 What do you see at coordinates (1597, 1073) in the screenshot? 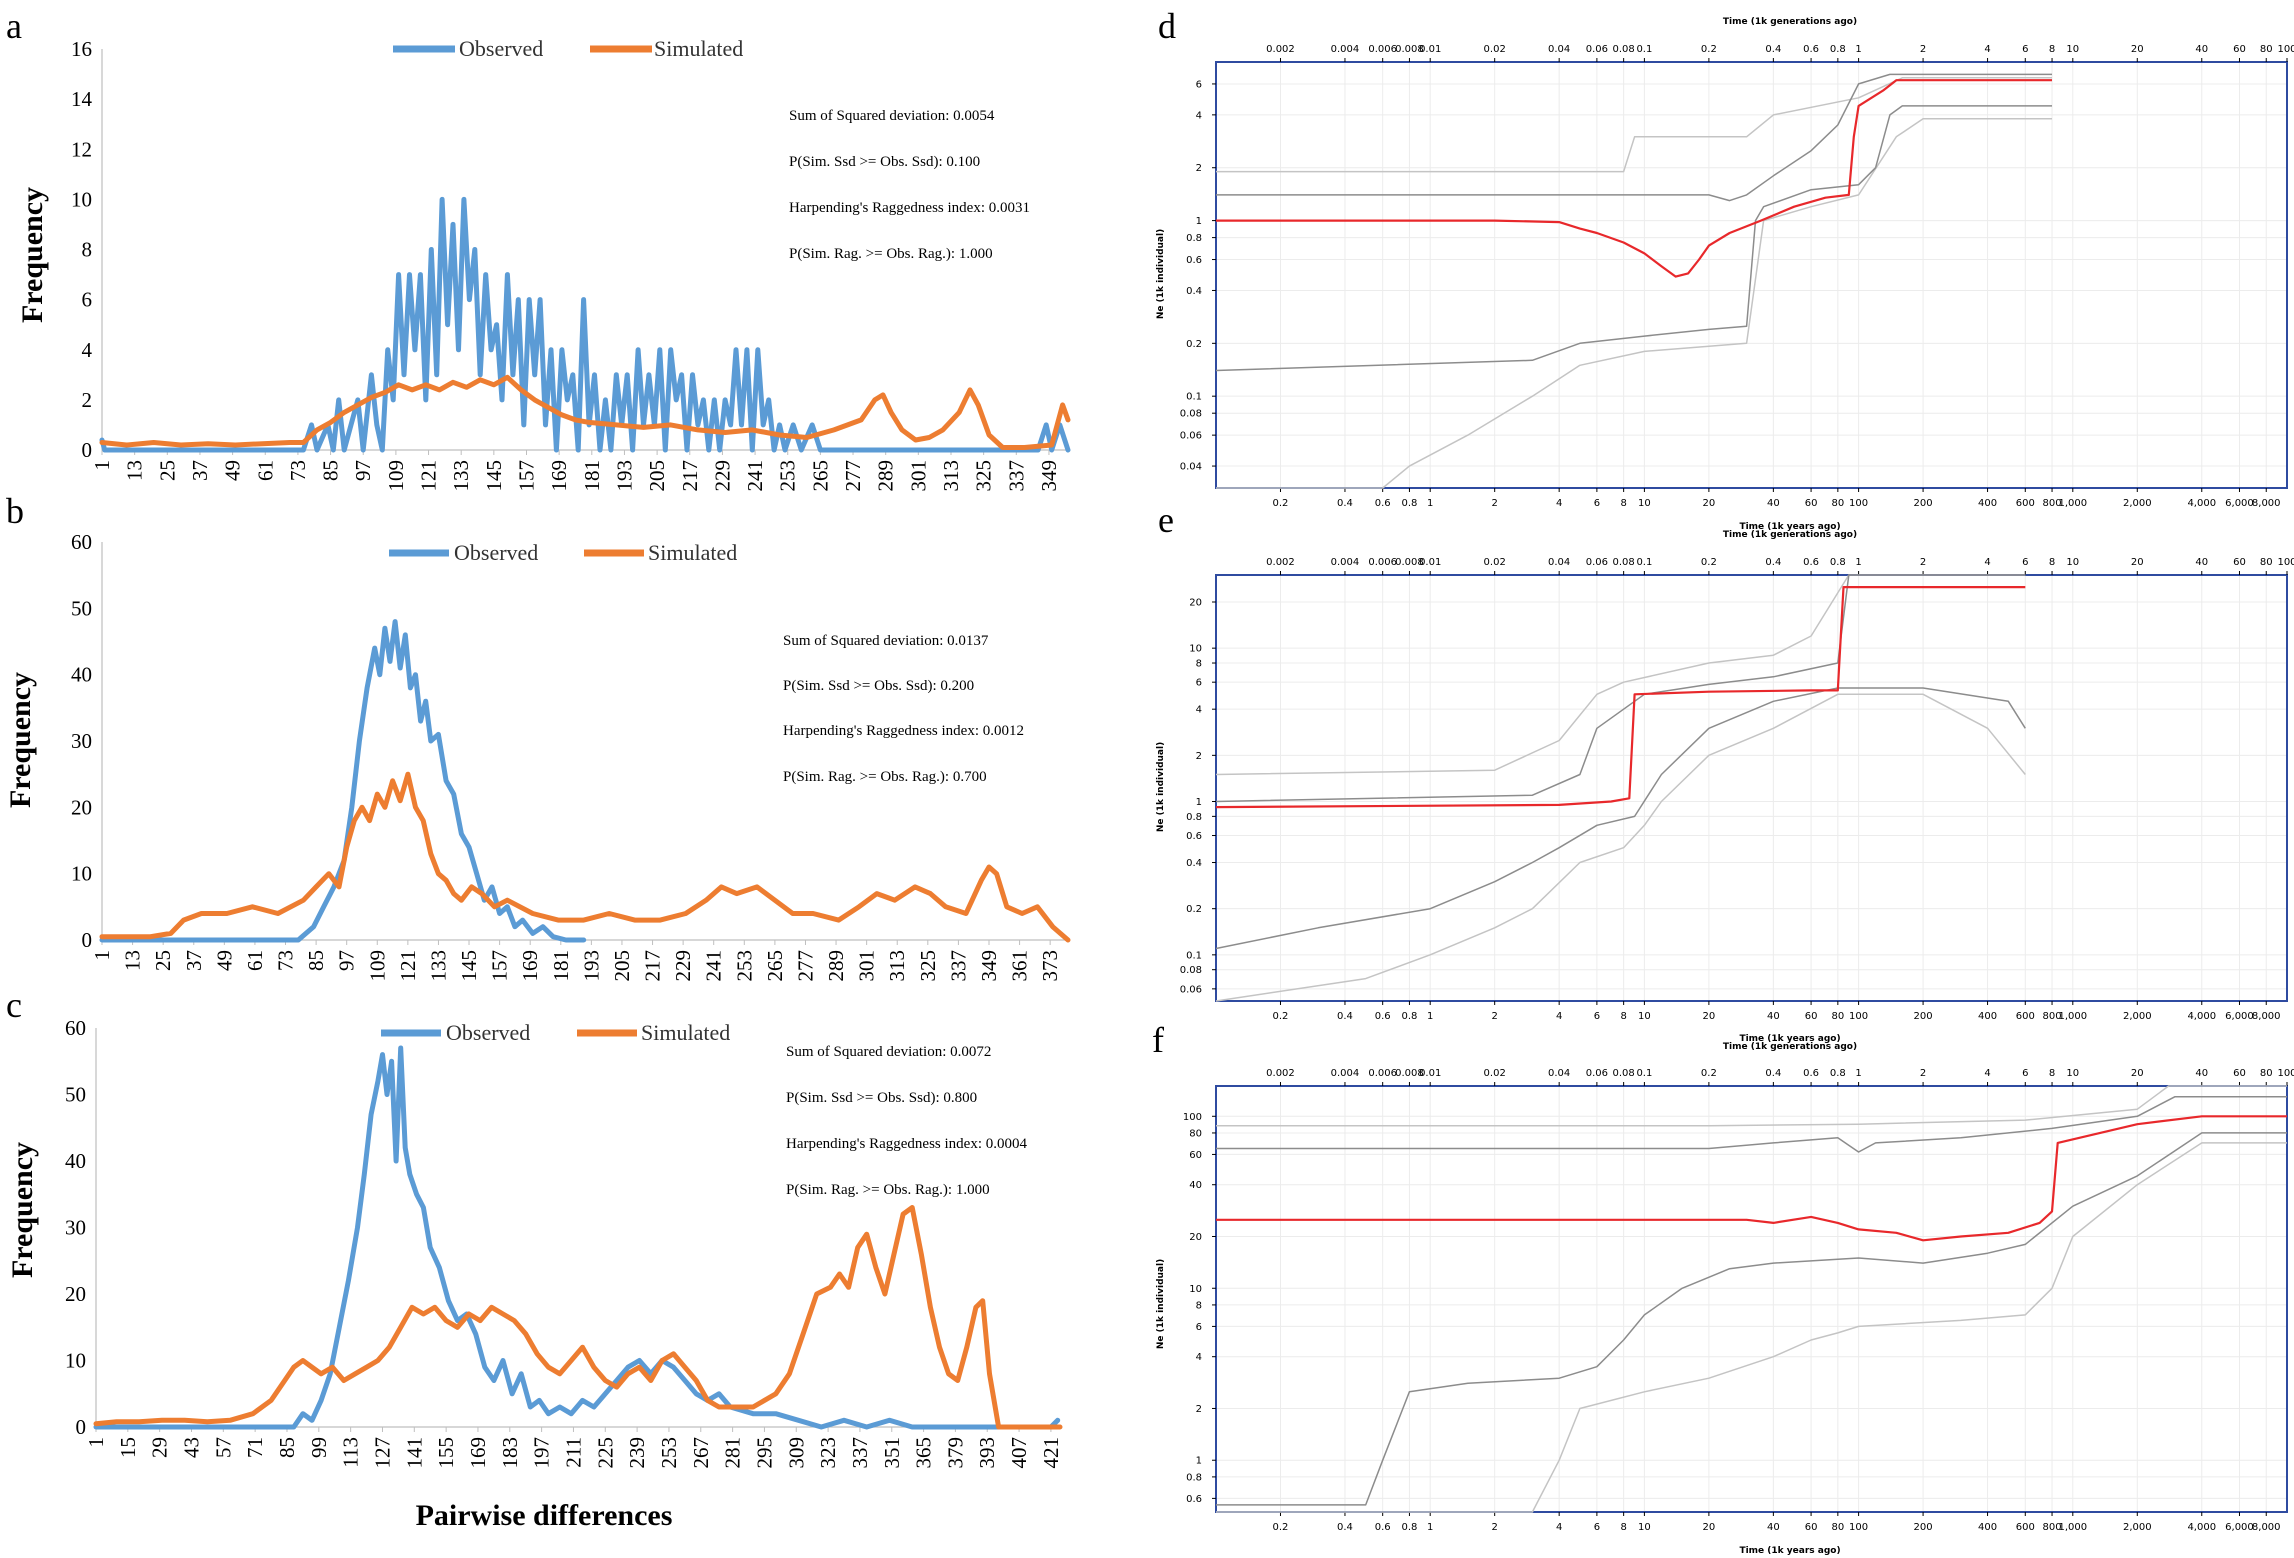
I see `top-tick-label-f: 0.06` at bounding box center [1597, 1073].